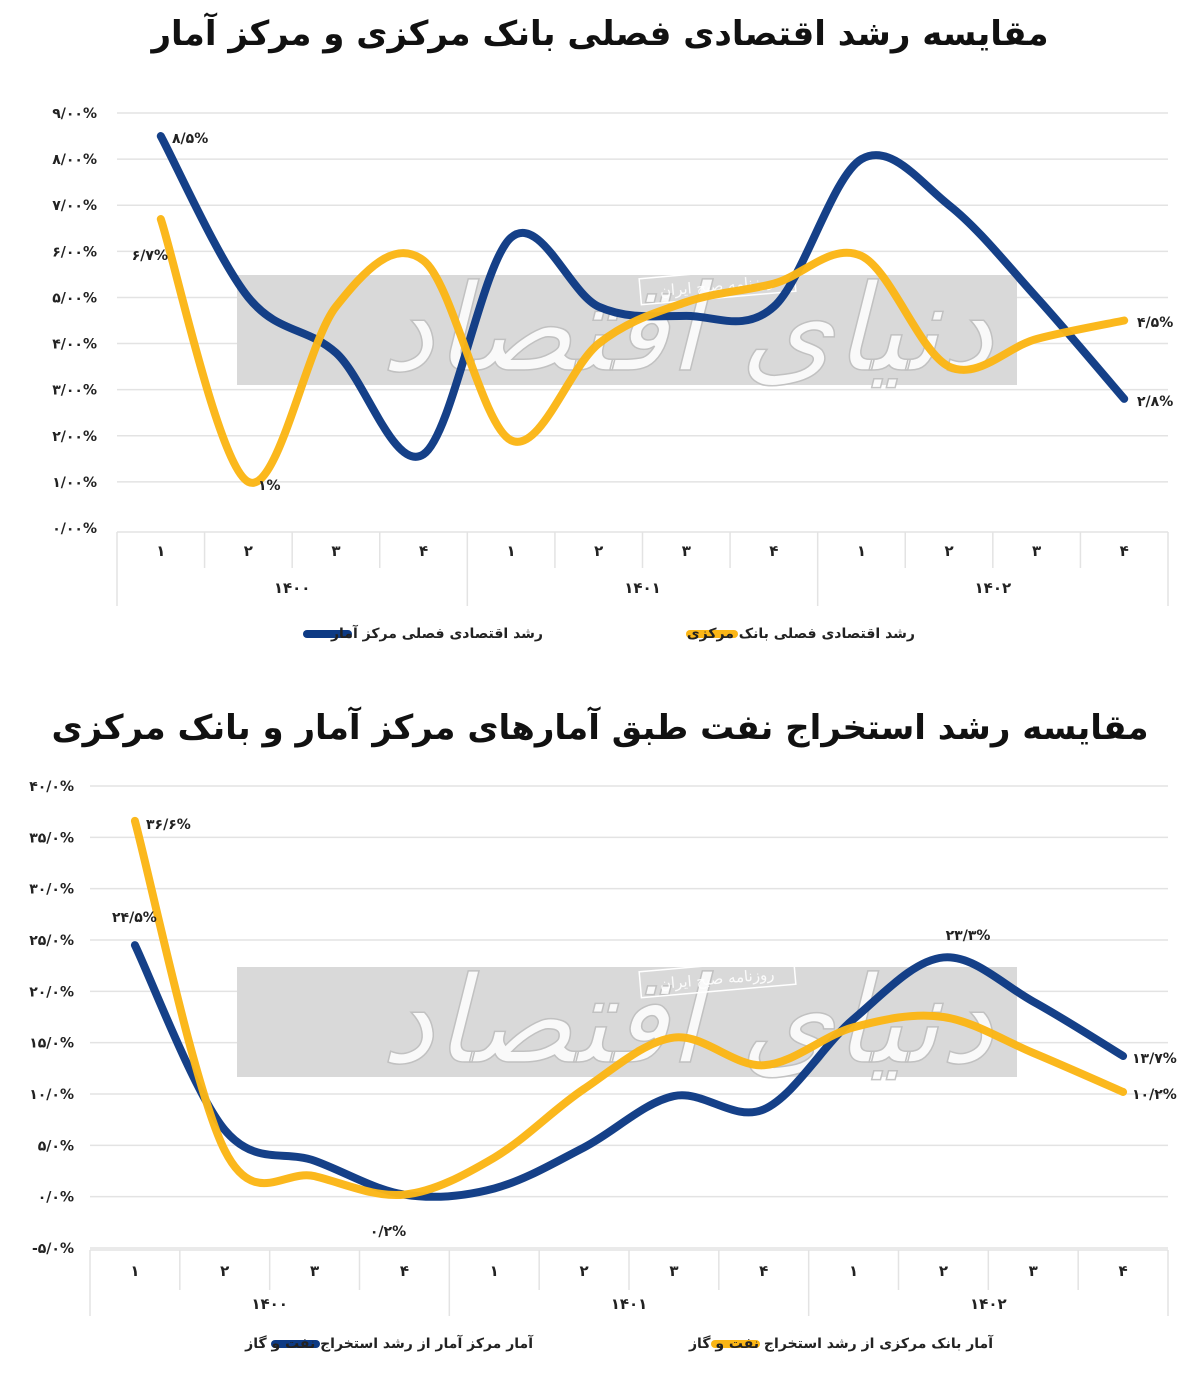  I want to click on legend-label: آمار بانک مرکزی از رشد استخراج نفت و گاز, so click(841, 1343).